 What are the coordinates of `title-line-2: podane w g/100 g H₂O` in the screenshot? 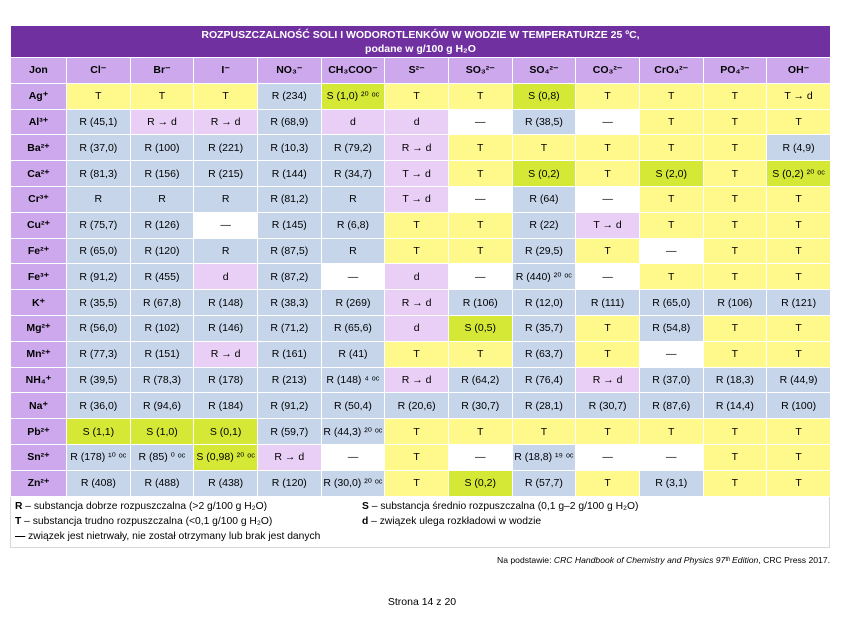 It's located at (420, 48).